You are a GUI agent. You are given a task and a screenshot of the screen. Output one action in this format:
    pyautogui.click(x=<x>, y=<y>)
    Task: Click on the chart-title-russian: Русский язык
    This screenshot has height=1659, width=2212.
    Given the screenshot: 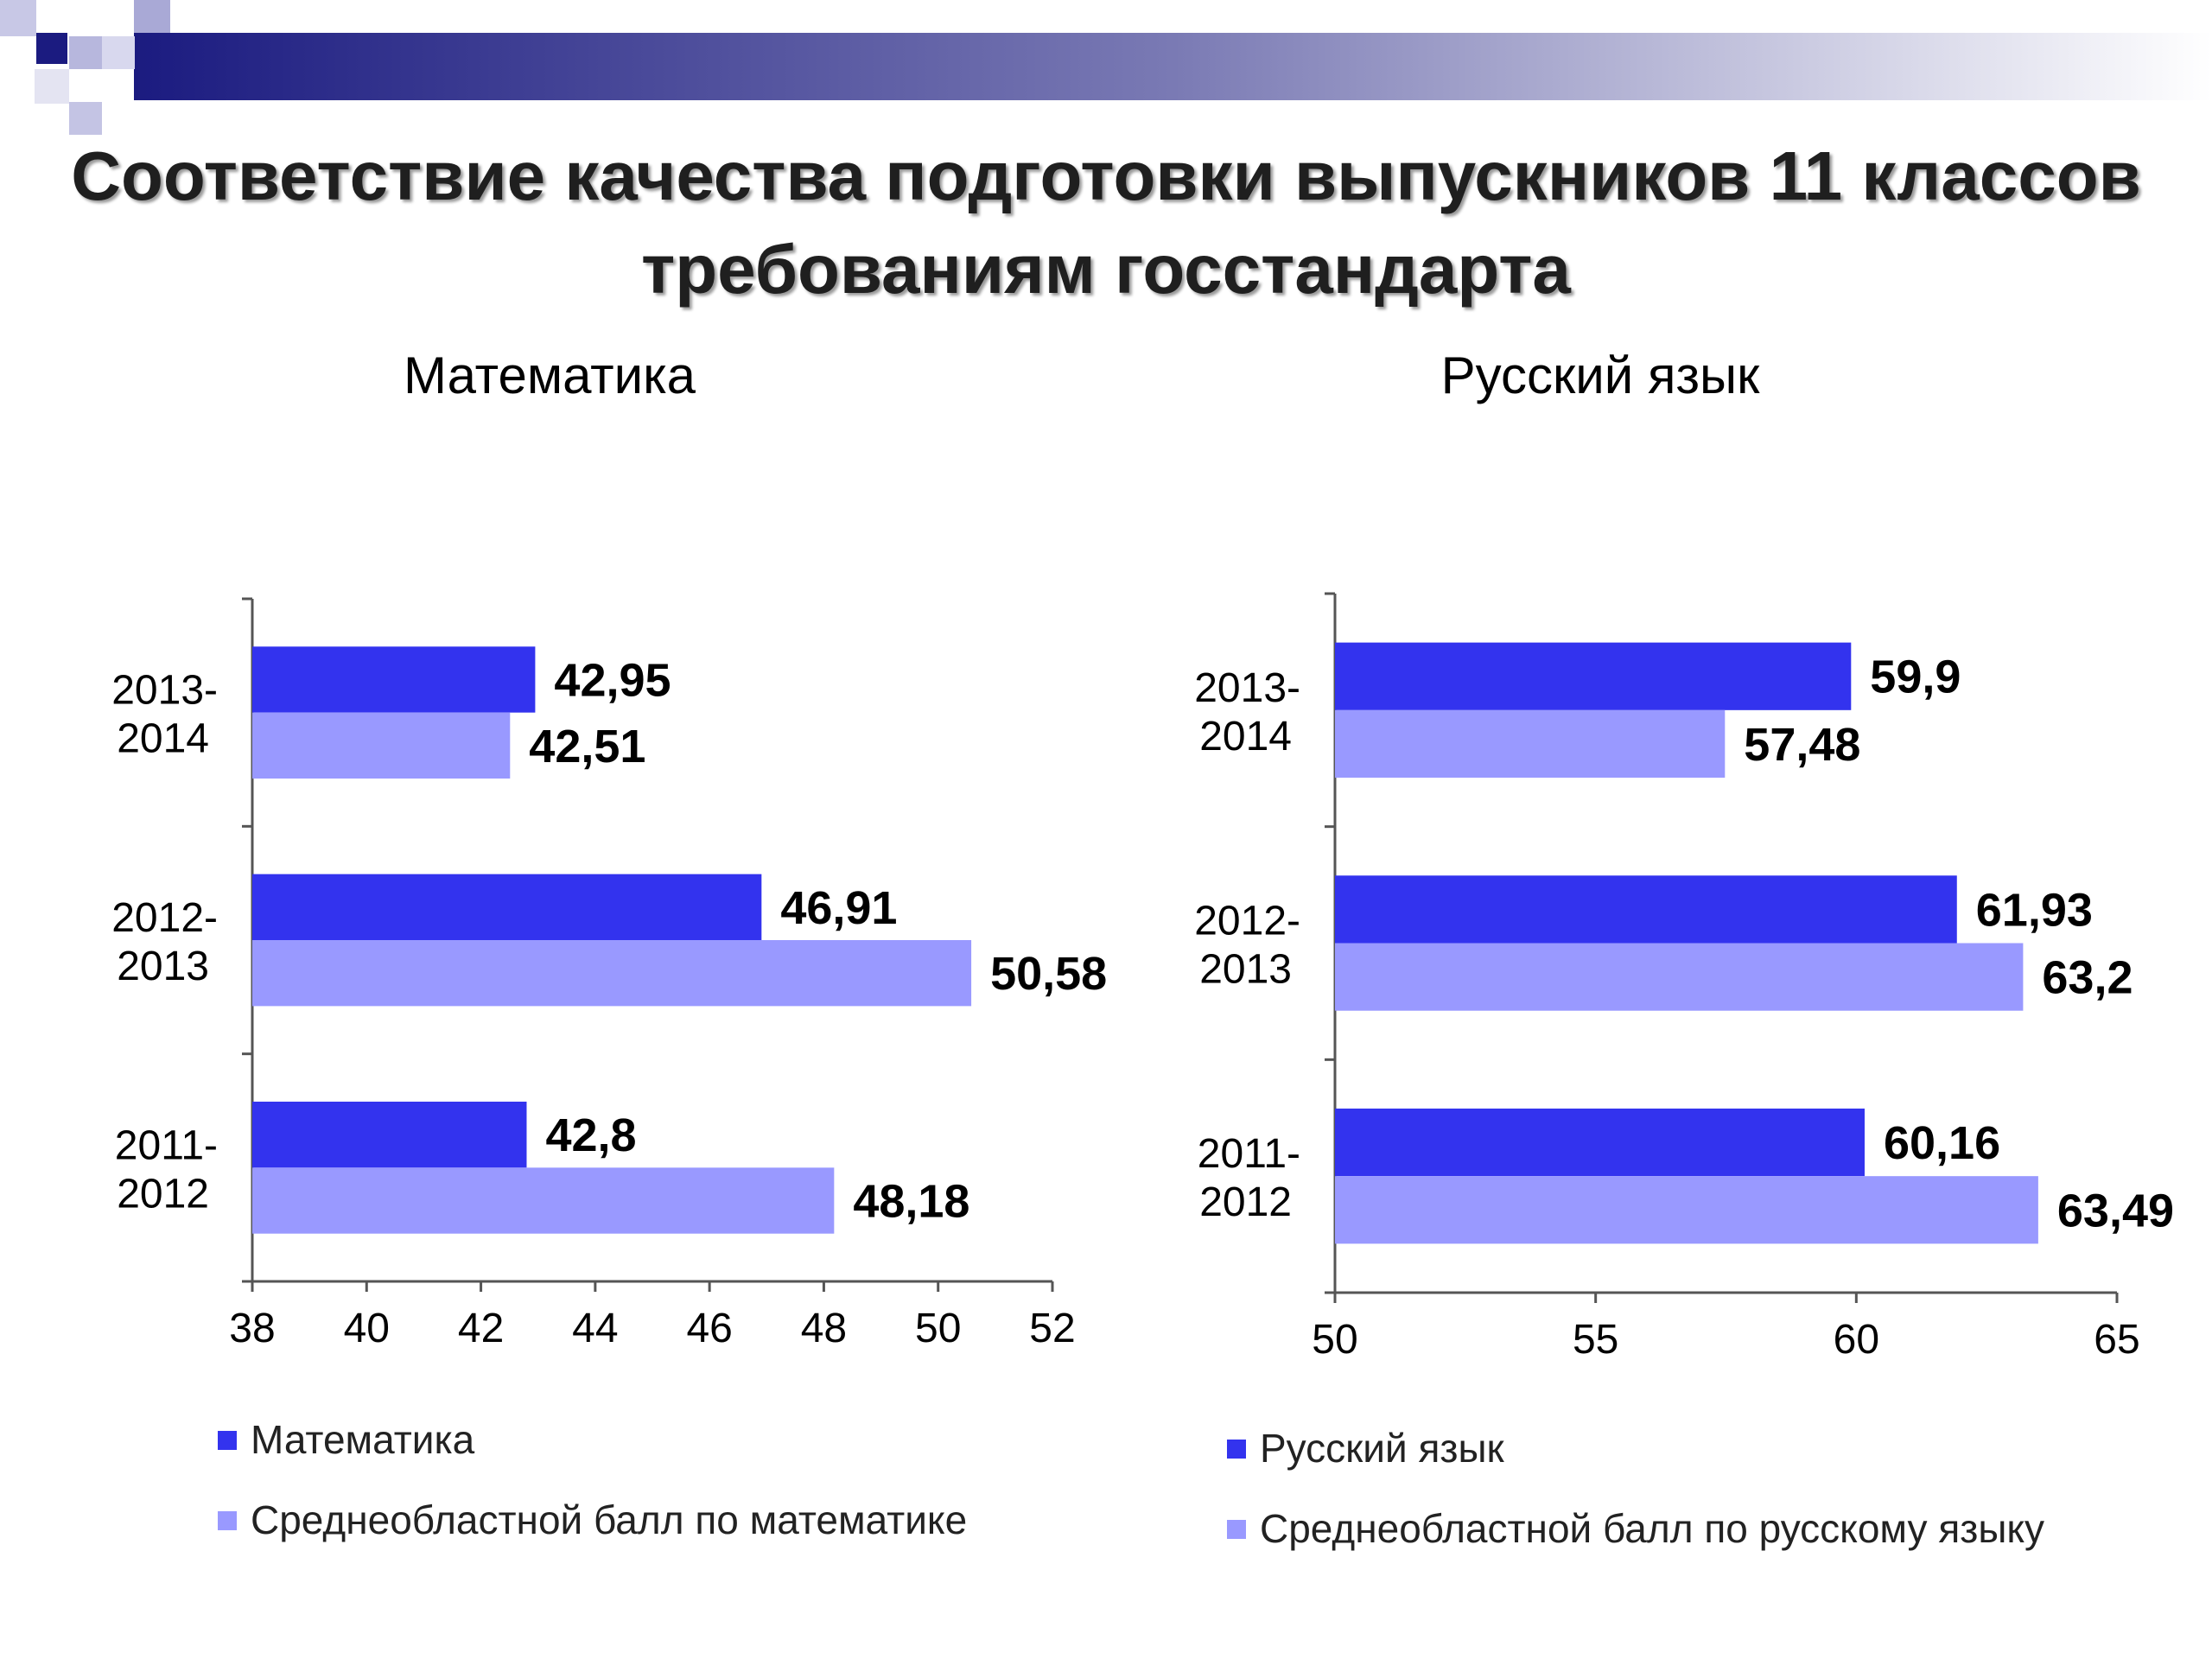 What is the action you would take?
    pyautogui.click(x=1600, y=375)
    